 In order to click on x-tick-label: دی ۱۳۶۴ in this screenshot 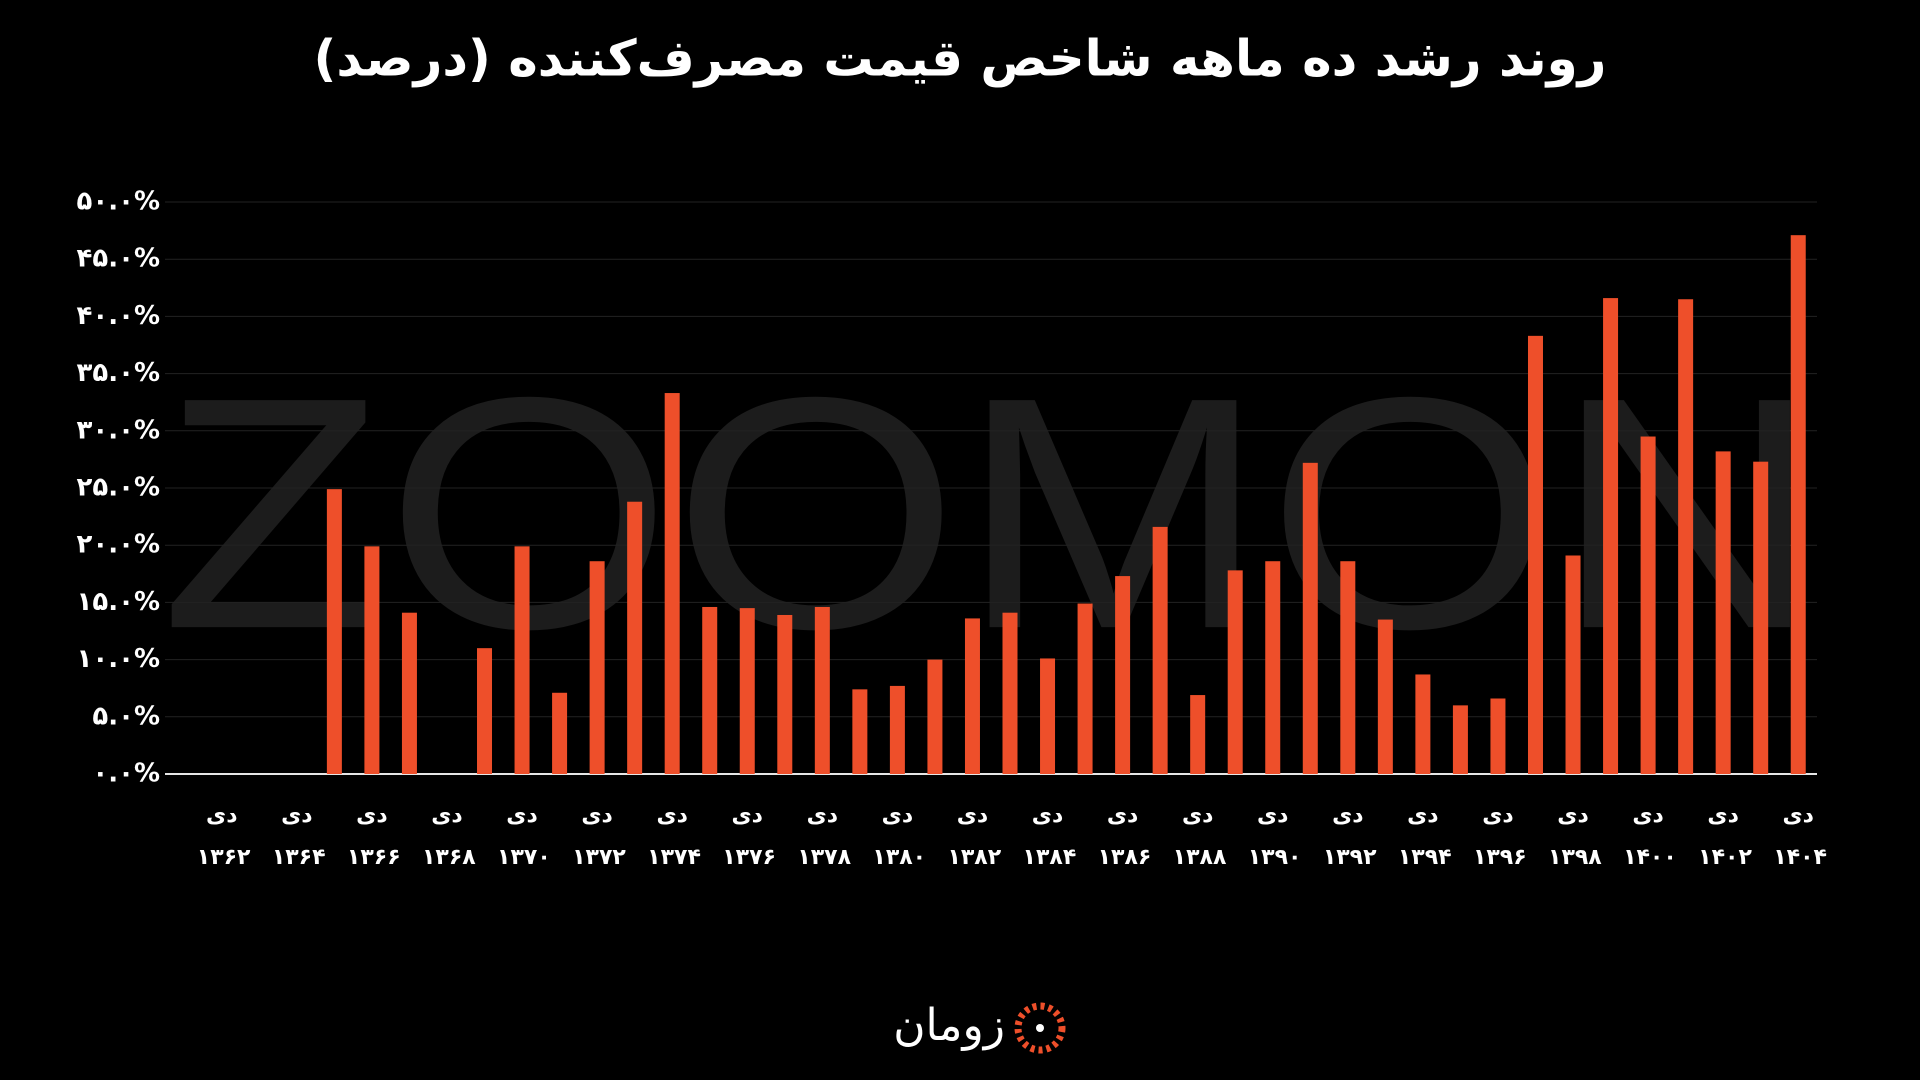, I will do `click(298, 836)`.